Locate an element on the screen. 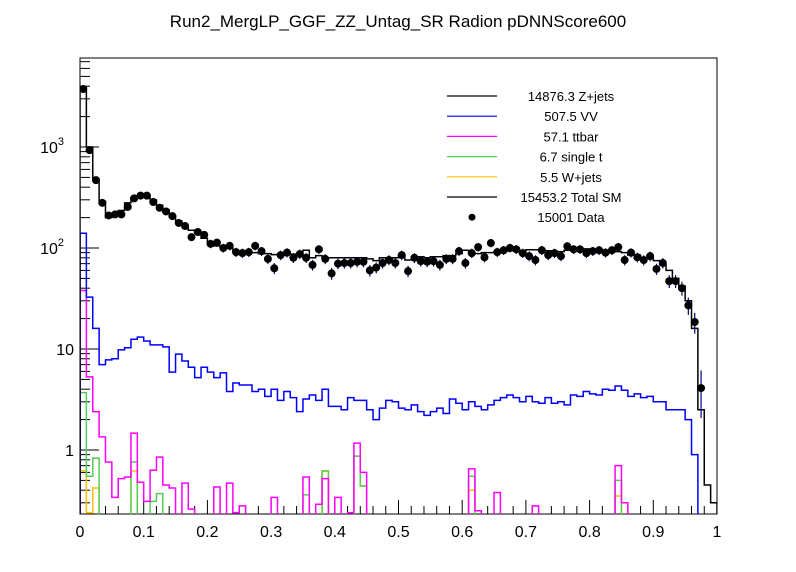 The height and width of the screenshot is (572, 796). x-tick-label: 1 is located at coordinates (717, 532).